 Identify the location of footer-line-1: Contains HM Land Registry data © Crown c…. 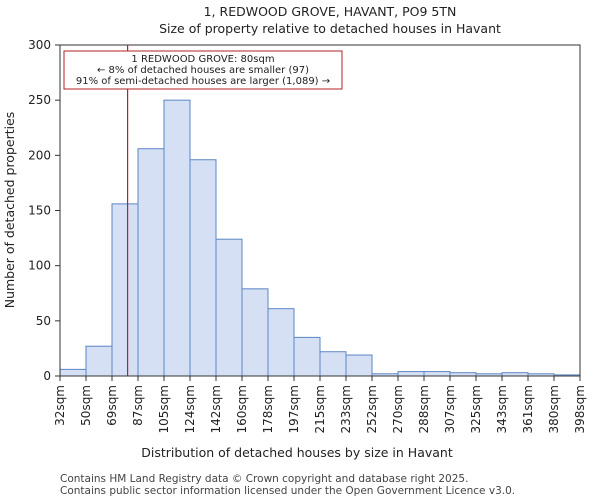
(264, 479).